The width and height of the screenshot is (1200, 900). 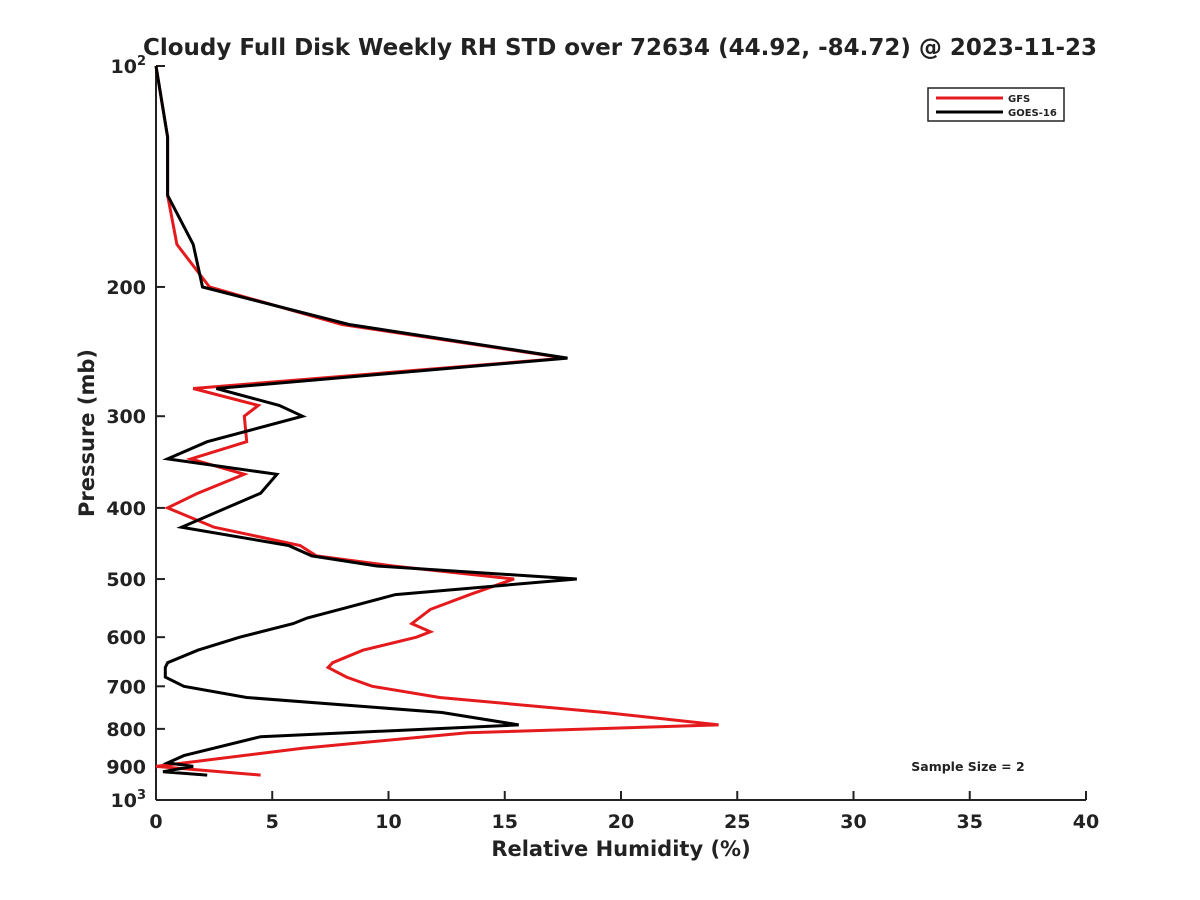 I want to click on y-axis-ticks: 10² 200 300 400 500 600 700 800 900 10³, so click(x=135, y=433).